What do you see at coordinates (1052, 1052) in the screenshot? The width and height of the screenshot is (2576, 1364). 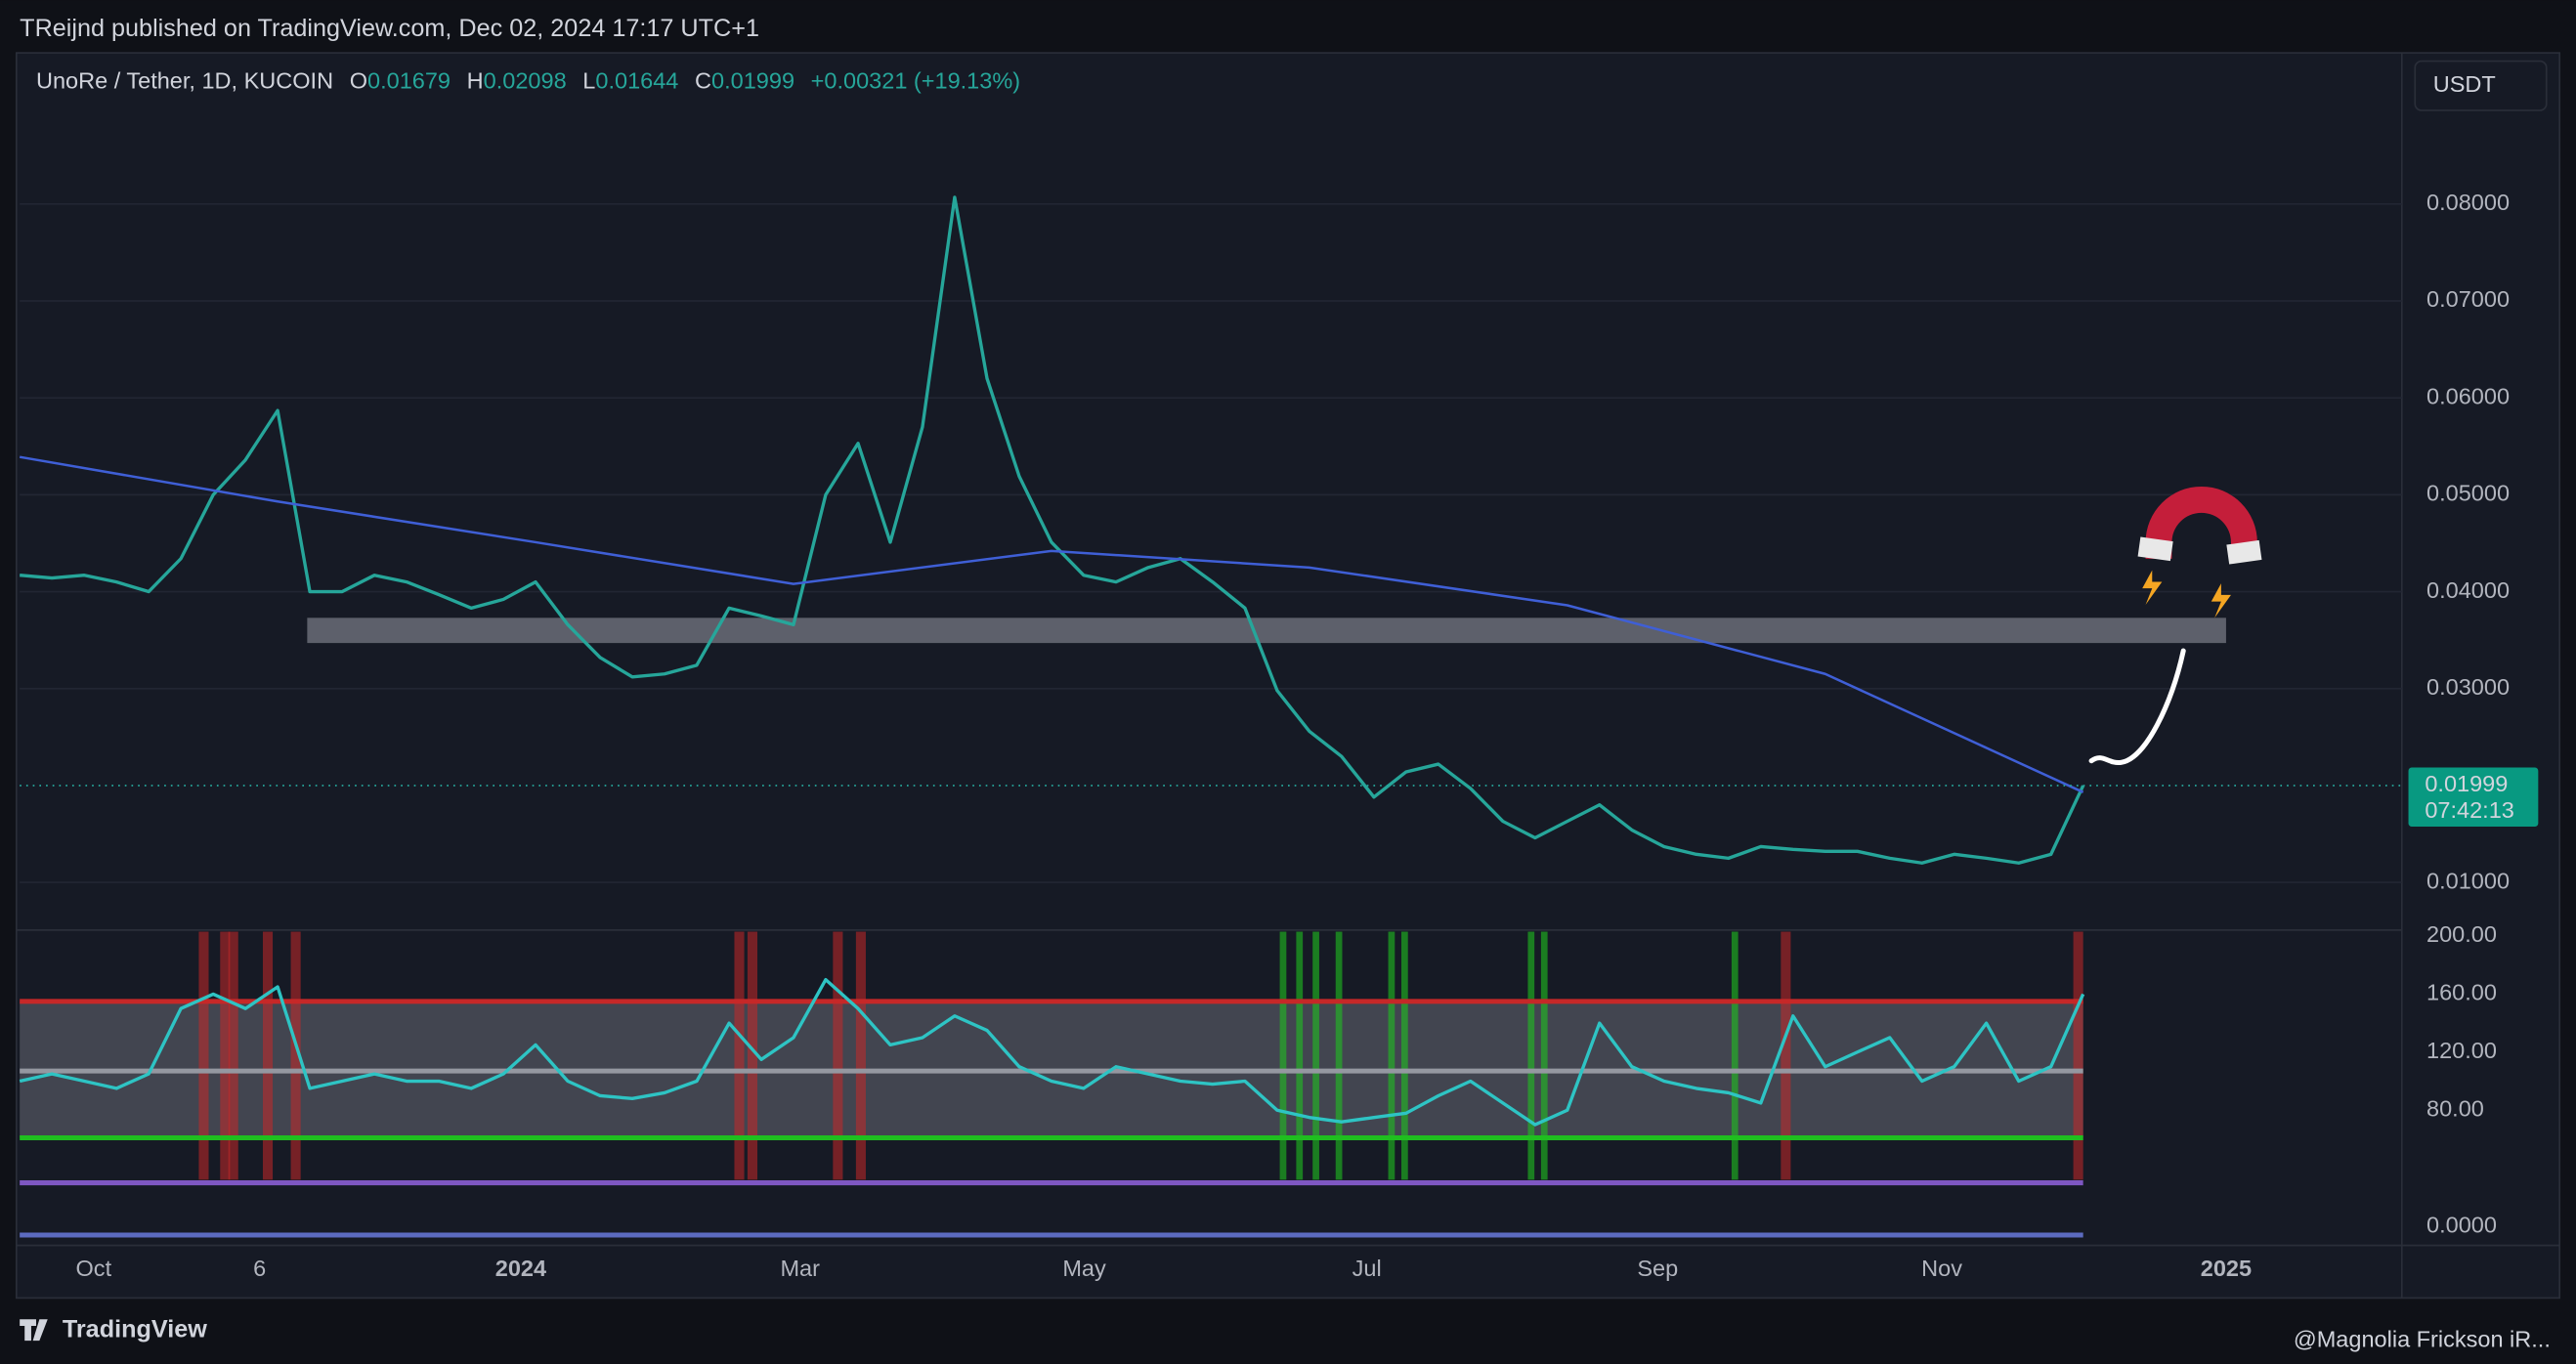 I see `series-line` at bounding box center [1052, 1052].